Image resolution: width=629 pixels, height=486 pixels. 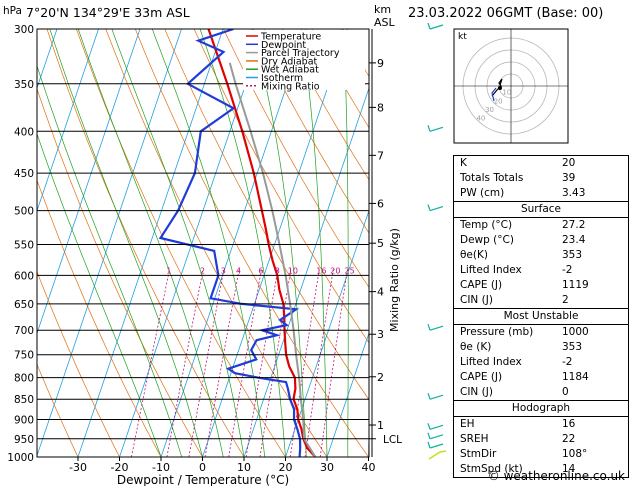 I want to click on index-label: Totals Totals, so click(x=492, y=178).